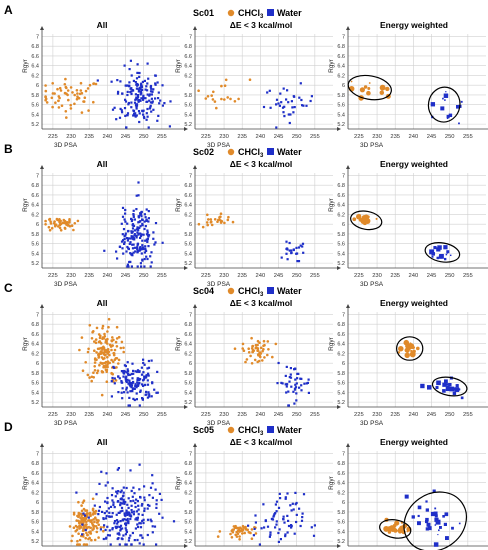 Image resolution: width=488 pixels, height=550 pixels. Describe the element at coordinates (186, 129) in the screenshot. I see `x-axis-arrow` at that location.